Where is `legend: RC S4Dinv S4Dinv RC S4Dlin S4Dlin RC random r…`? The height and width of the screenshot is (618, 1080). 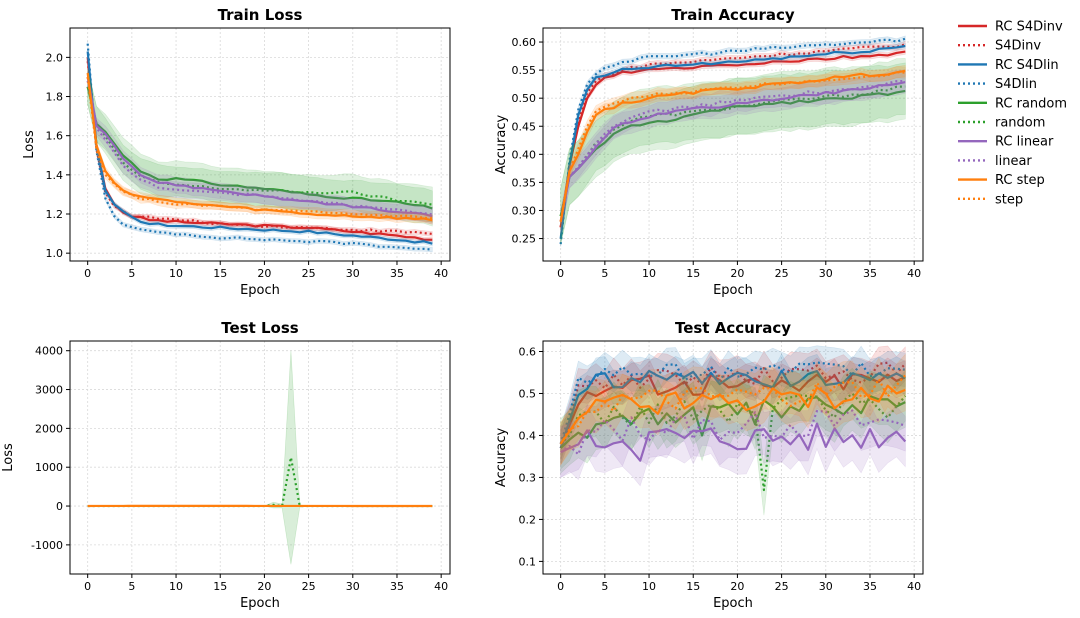 legend: RC S4Dinv S4Dinv RC S4Dlin S4Dlin RC random r… is located at coordinates (1012, 113).